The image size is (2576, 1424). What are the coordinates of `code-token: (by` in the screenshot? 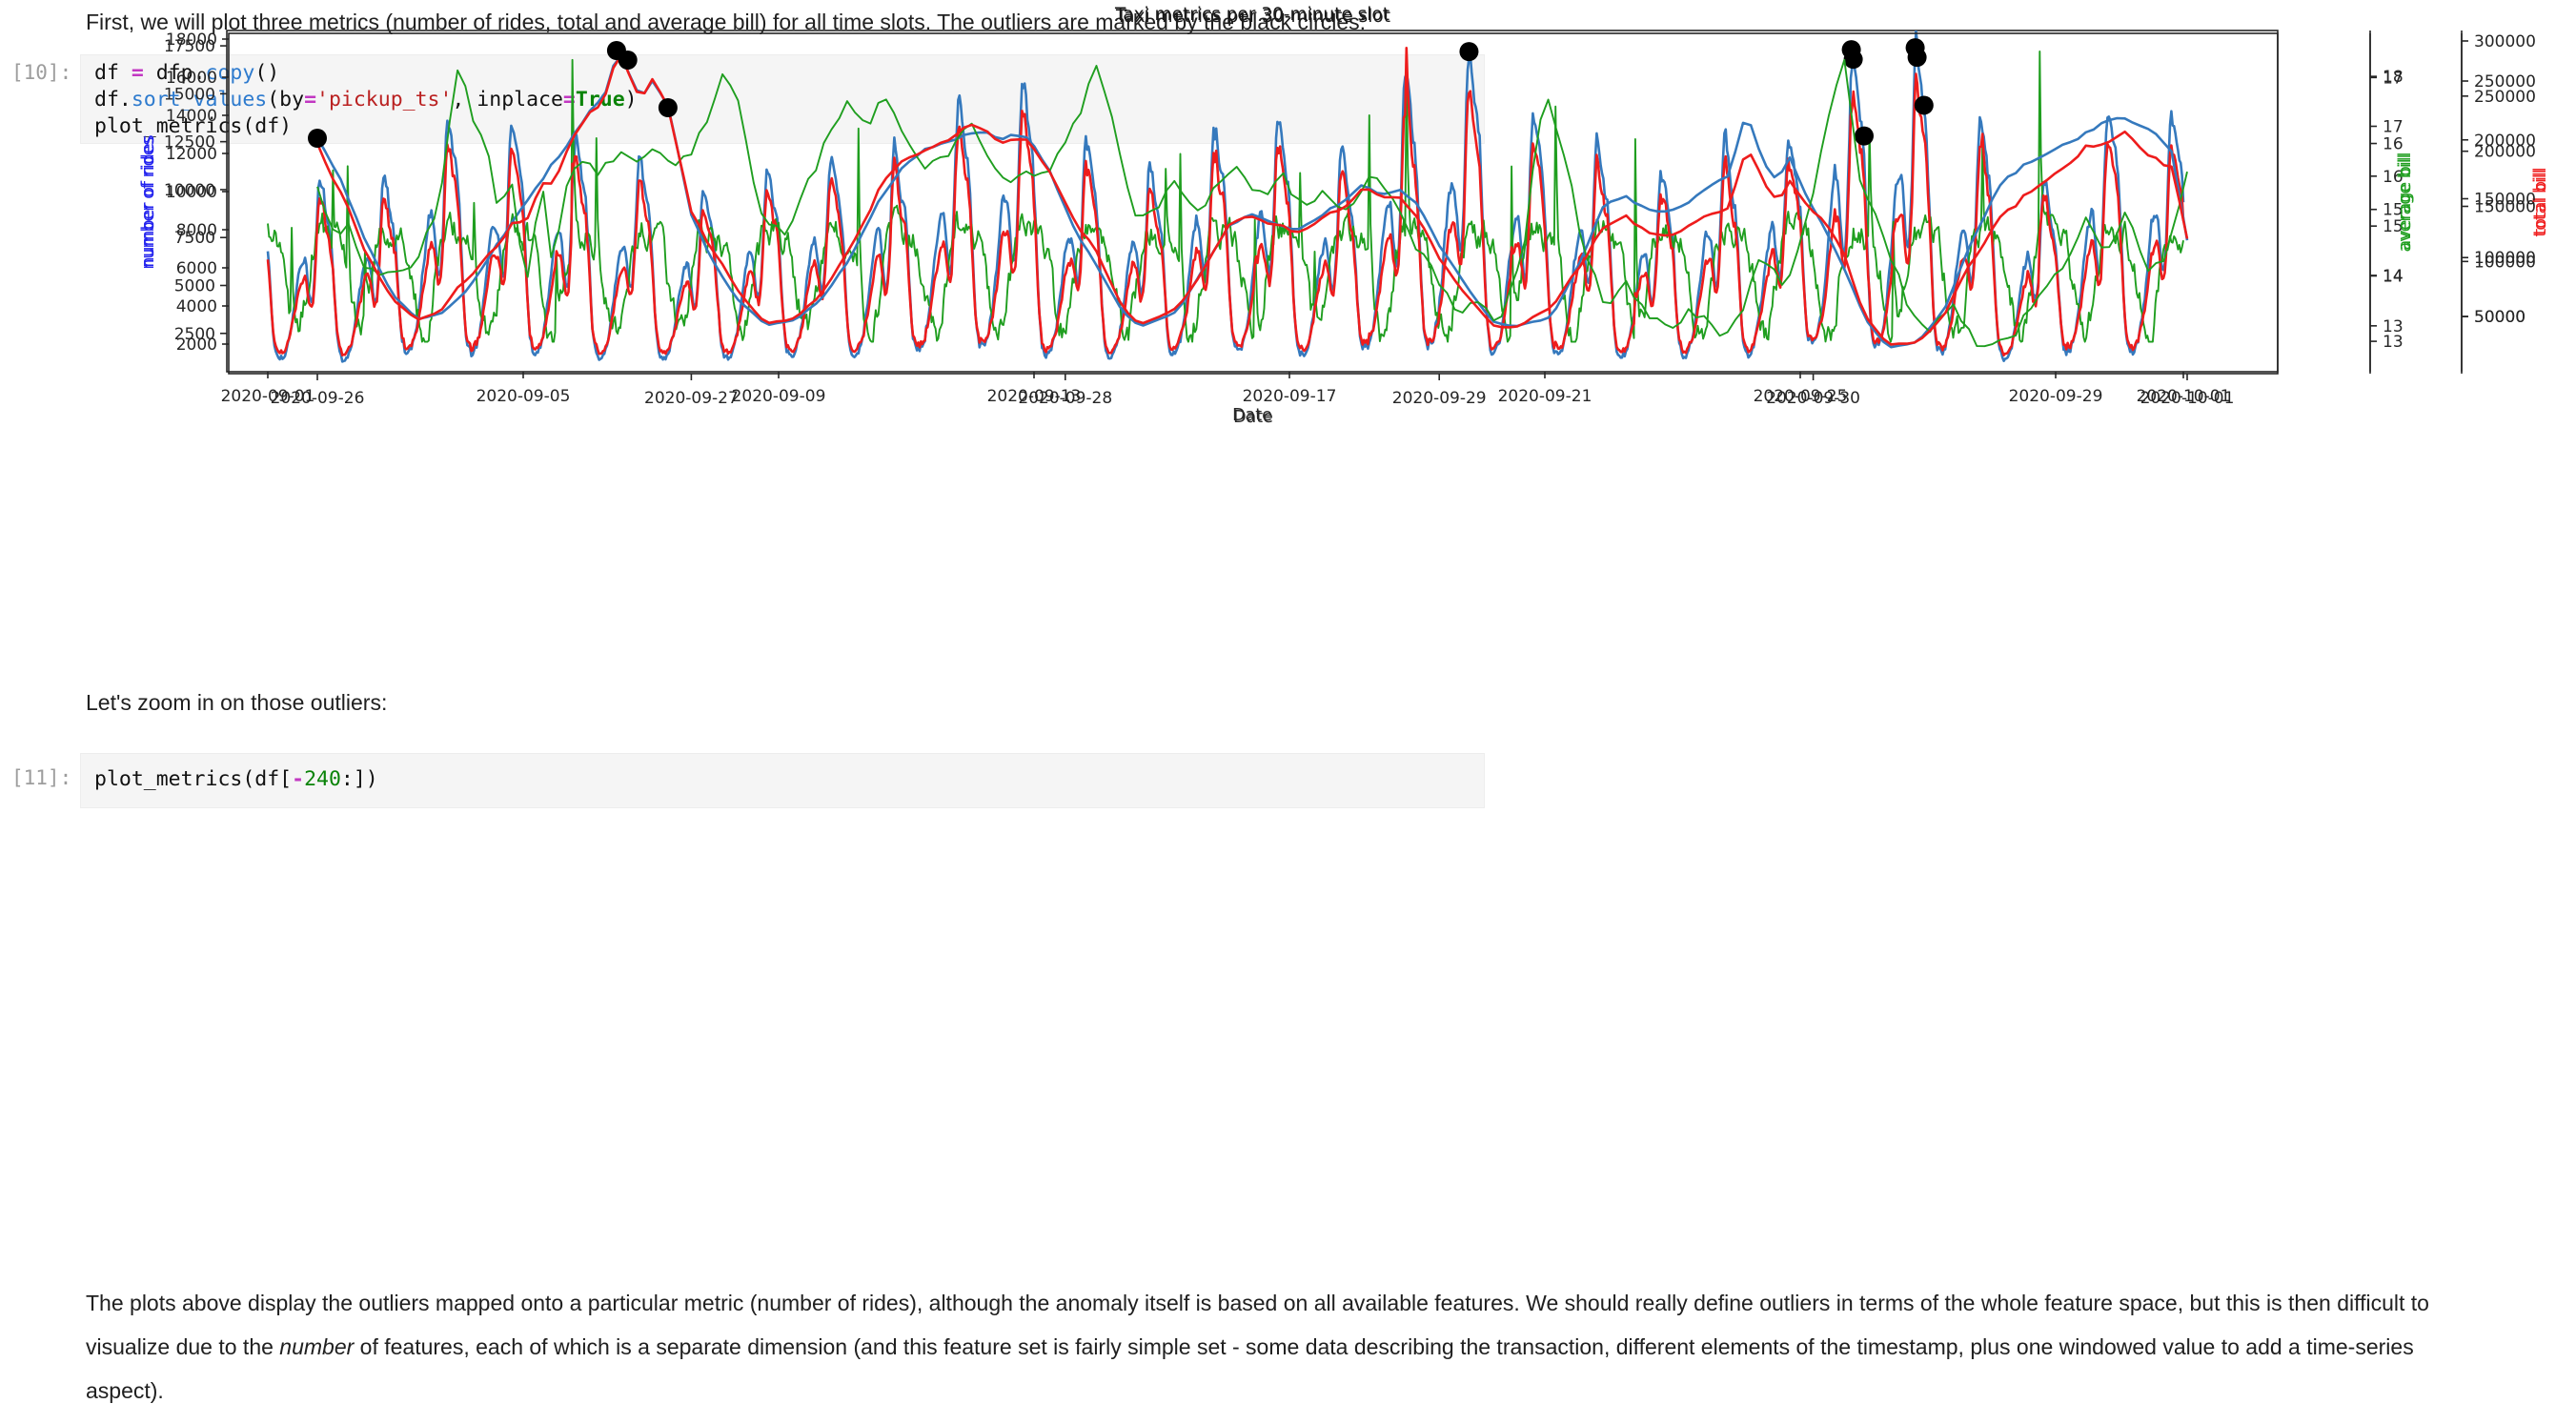 It's located at (286, 100).